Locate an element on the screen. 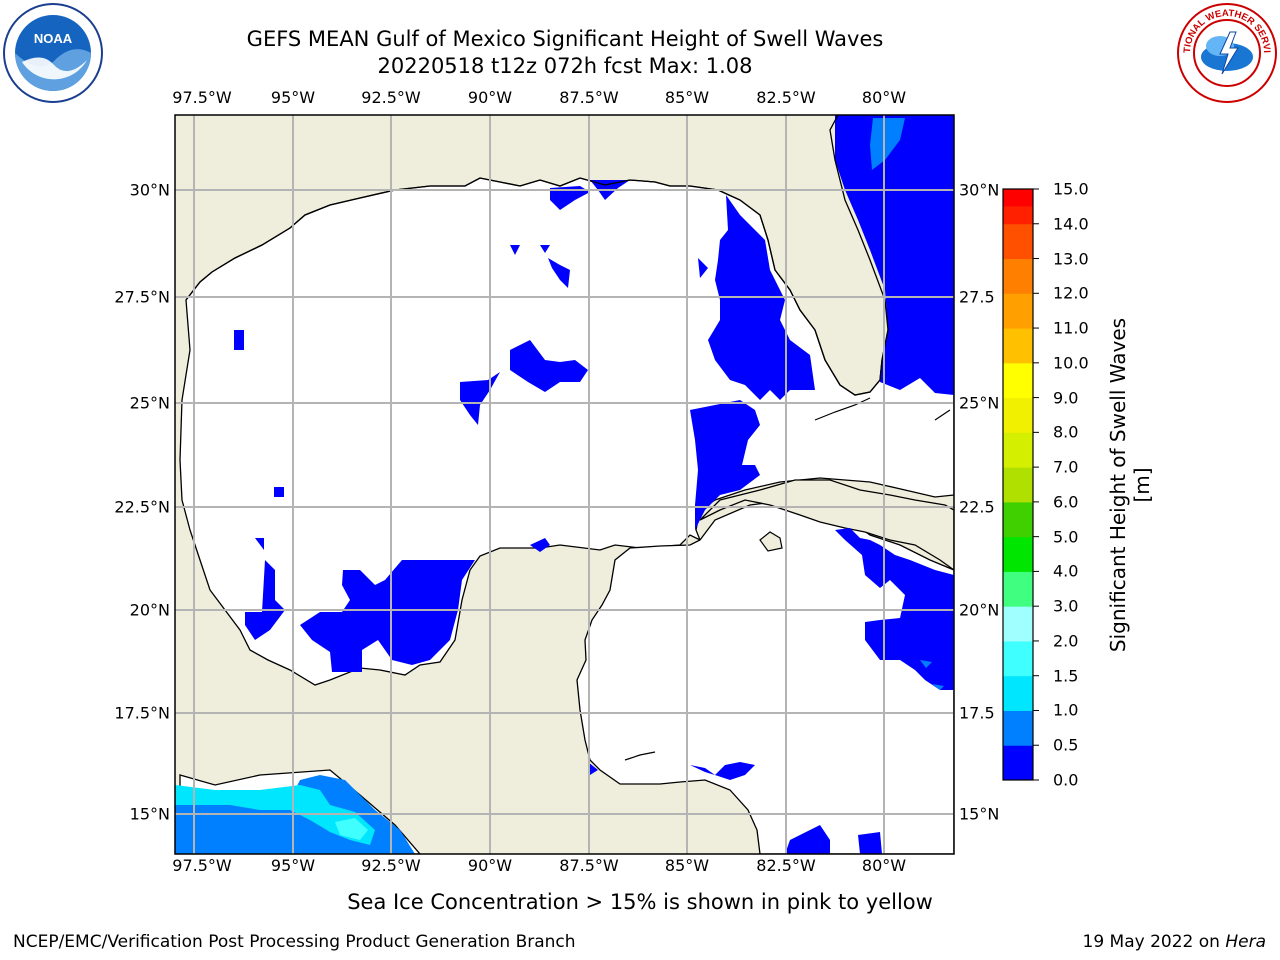  lon-tick-bottom: 80°W is located at coordinates (884, 865).